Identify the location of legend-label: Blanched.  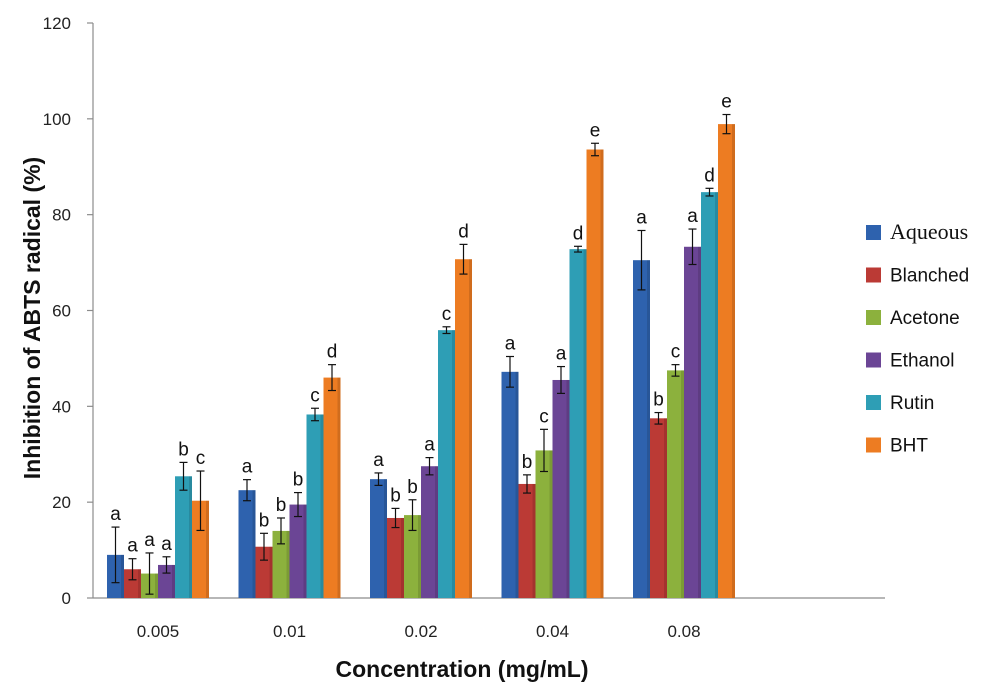
(929, 276).